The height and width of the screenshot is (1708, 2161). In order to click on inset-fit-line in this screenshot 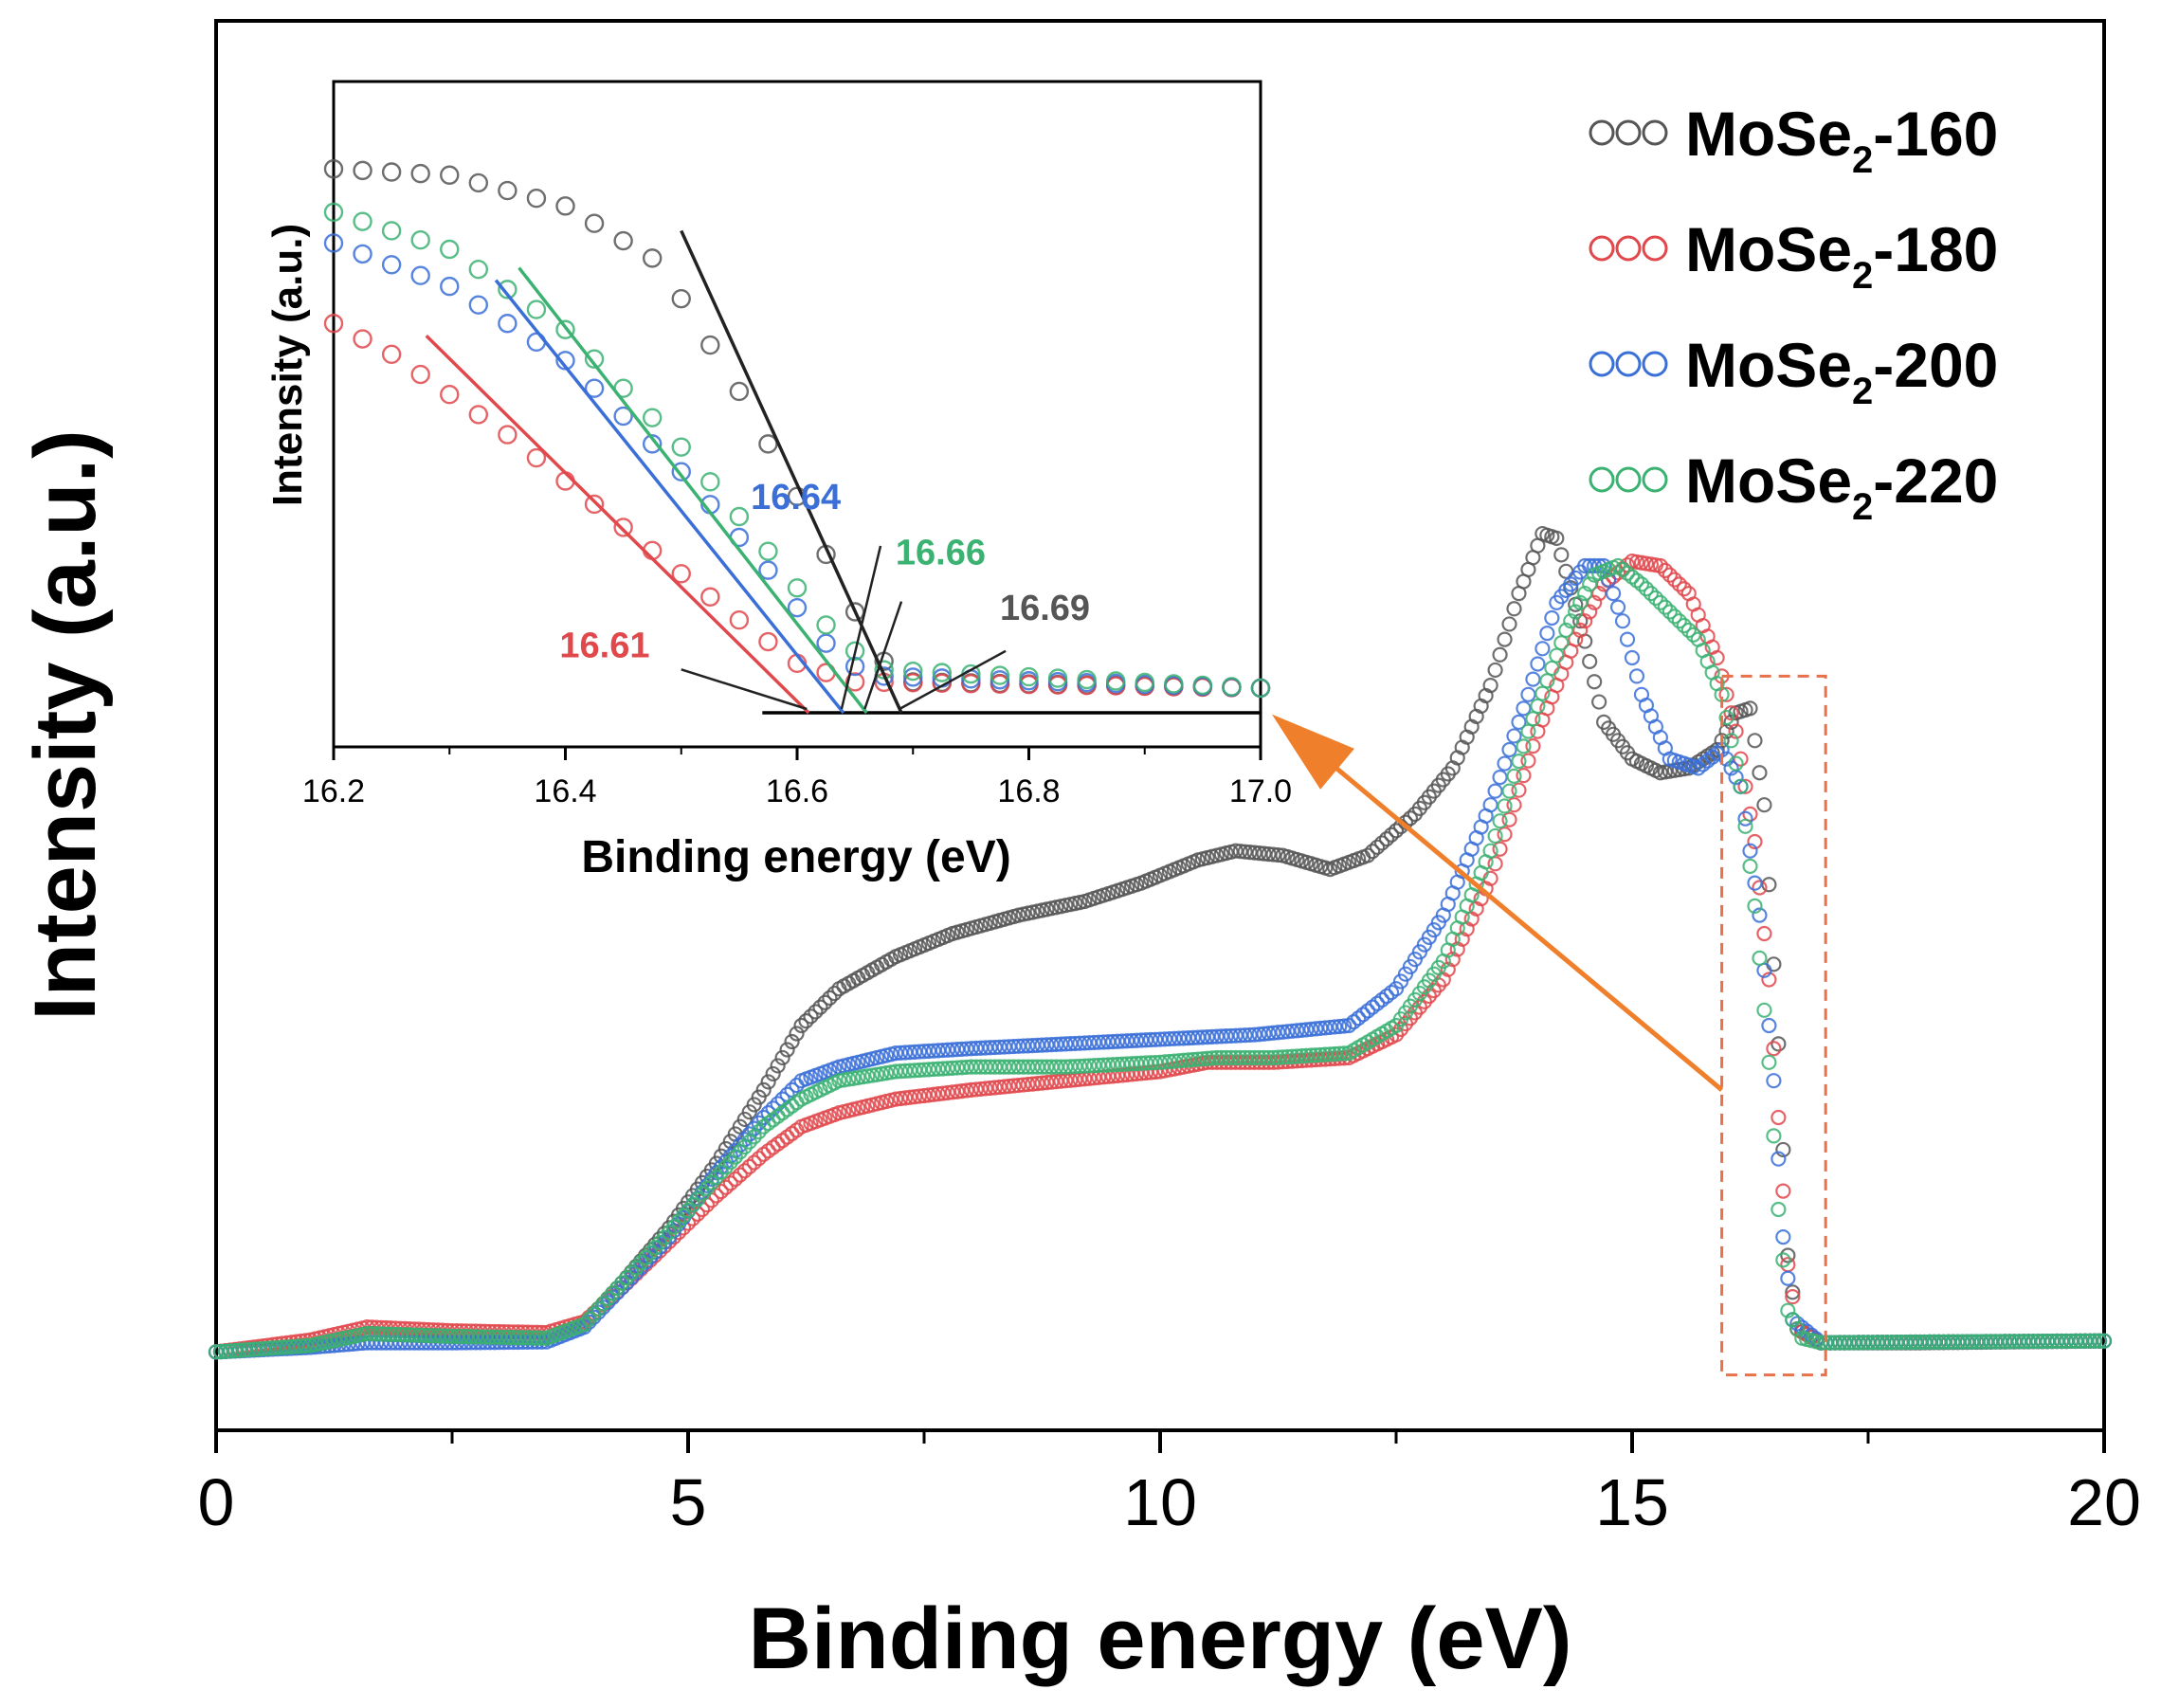, I will do `click(693, 490)`.